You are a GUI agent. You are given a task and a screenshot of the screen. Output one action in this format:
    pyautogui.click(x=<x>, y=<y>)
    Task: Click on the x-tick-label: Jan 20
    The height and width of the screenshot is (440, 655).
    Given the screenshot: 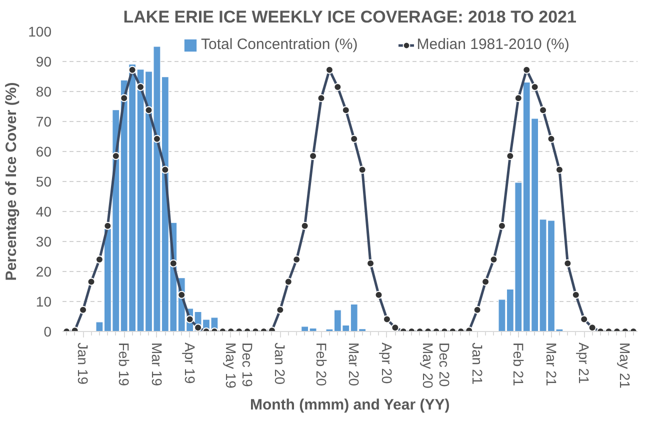 What is the action you would take?
    pyautogui.click(x=280, y=363)
    